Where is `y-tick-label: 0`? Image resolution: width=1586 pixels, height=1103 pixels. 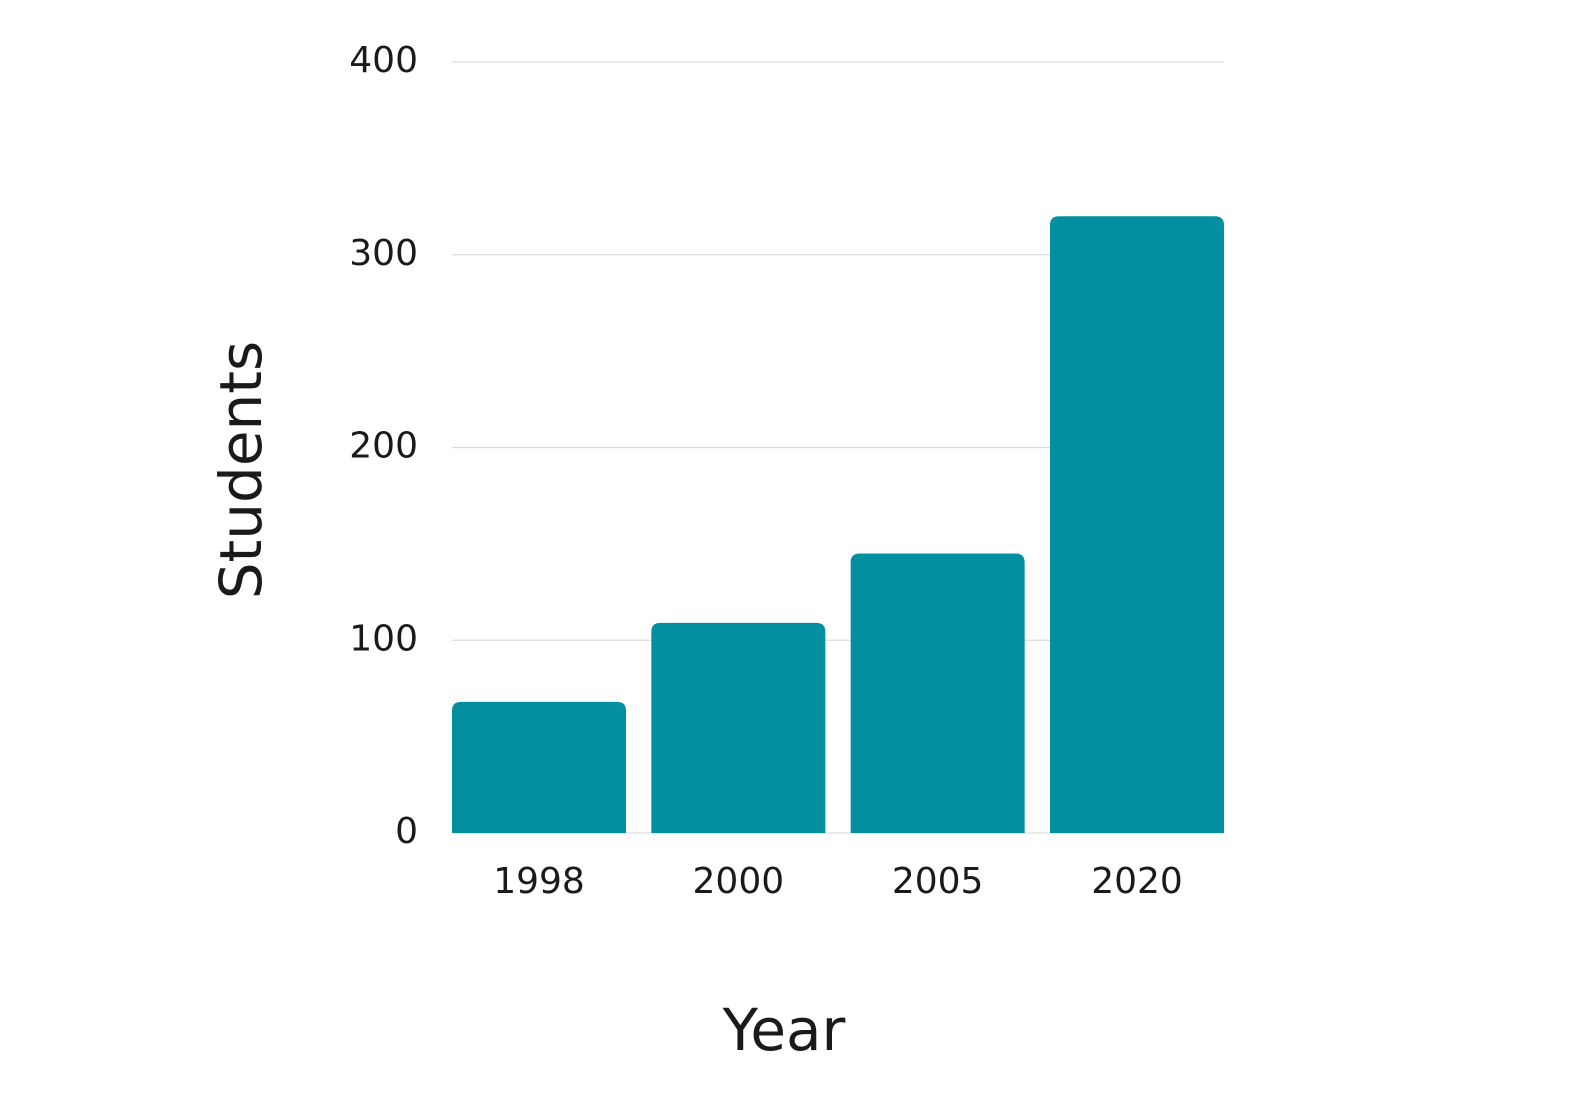 y-tick-label: 0 is located at coordinates (406, 831).